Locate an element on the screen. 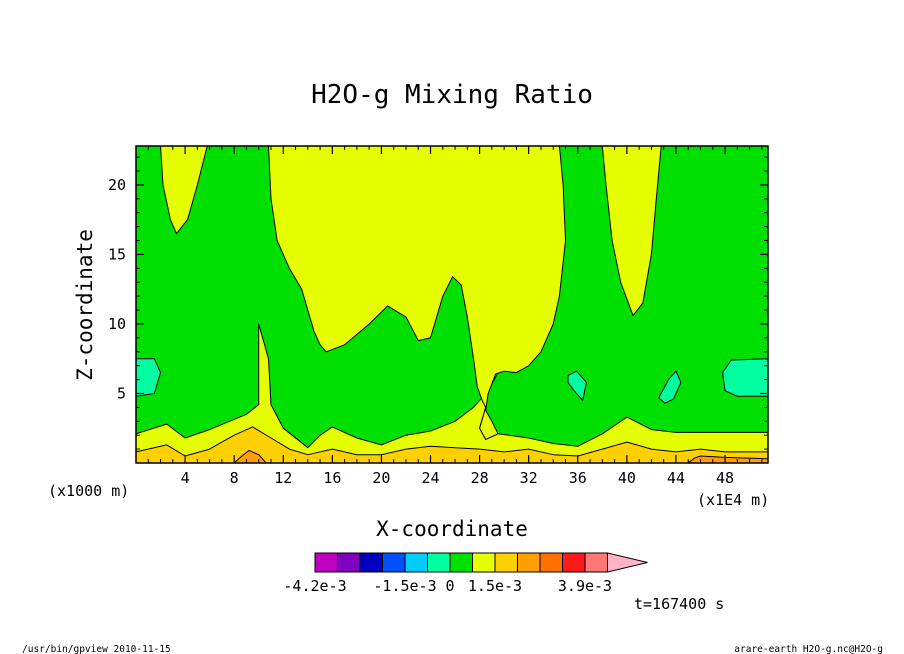  x-tick-label: 12 is located at coordinates (283, 478).